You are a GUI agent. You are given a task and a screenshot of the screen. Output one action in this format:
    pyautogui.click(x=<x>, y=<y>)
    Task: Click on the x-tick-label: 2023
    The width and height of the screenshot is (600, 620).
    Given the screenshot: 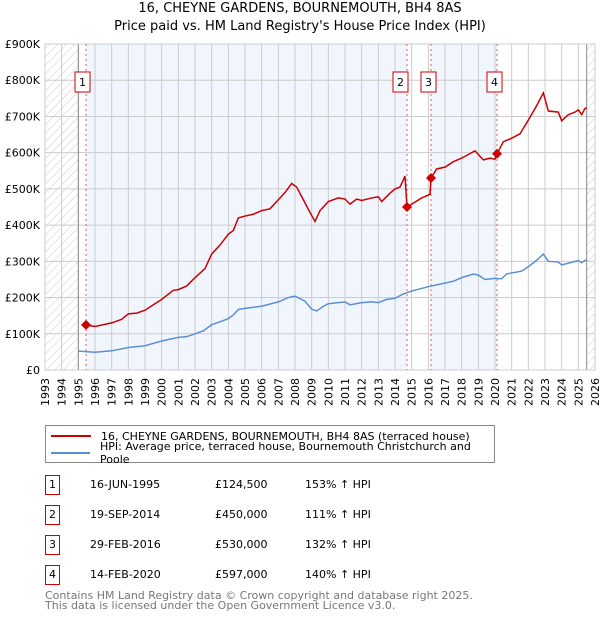 What is the action you would take?
    pyautogui.click(x=545, y=392)
    